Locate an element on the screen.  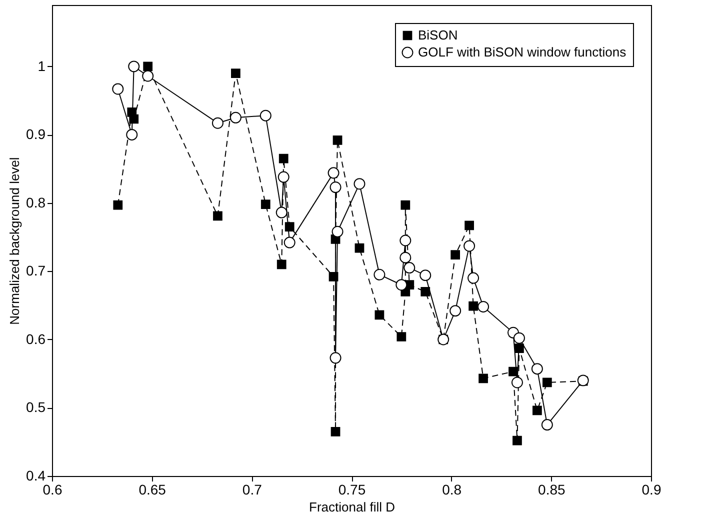
y-tick-label: 0.9 is located at coordinates (36, 134).